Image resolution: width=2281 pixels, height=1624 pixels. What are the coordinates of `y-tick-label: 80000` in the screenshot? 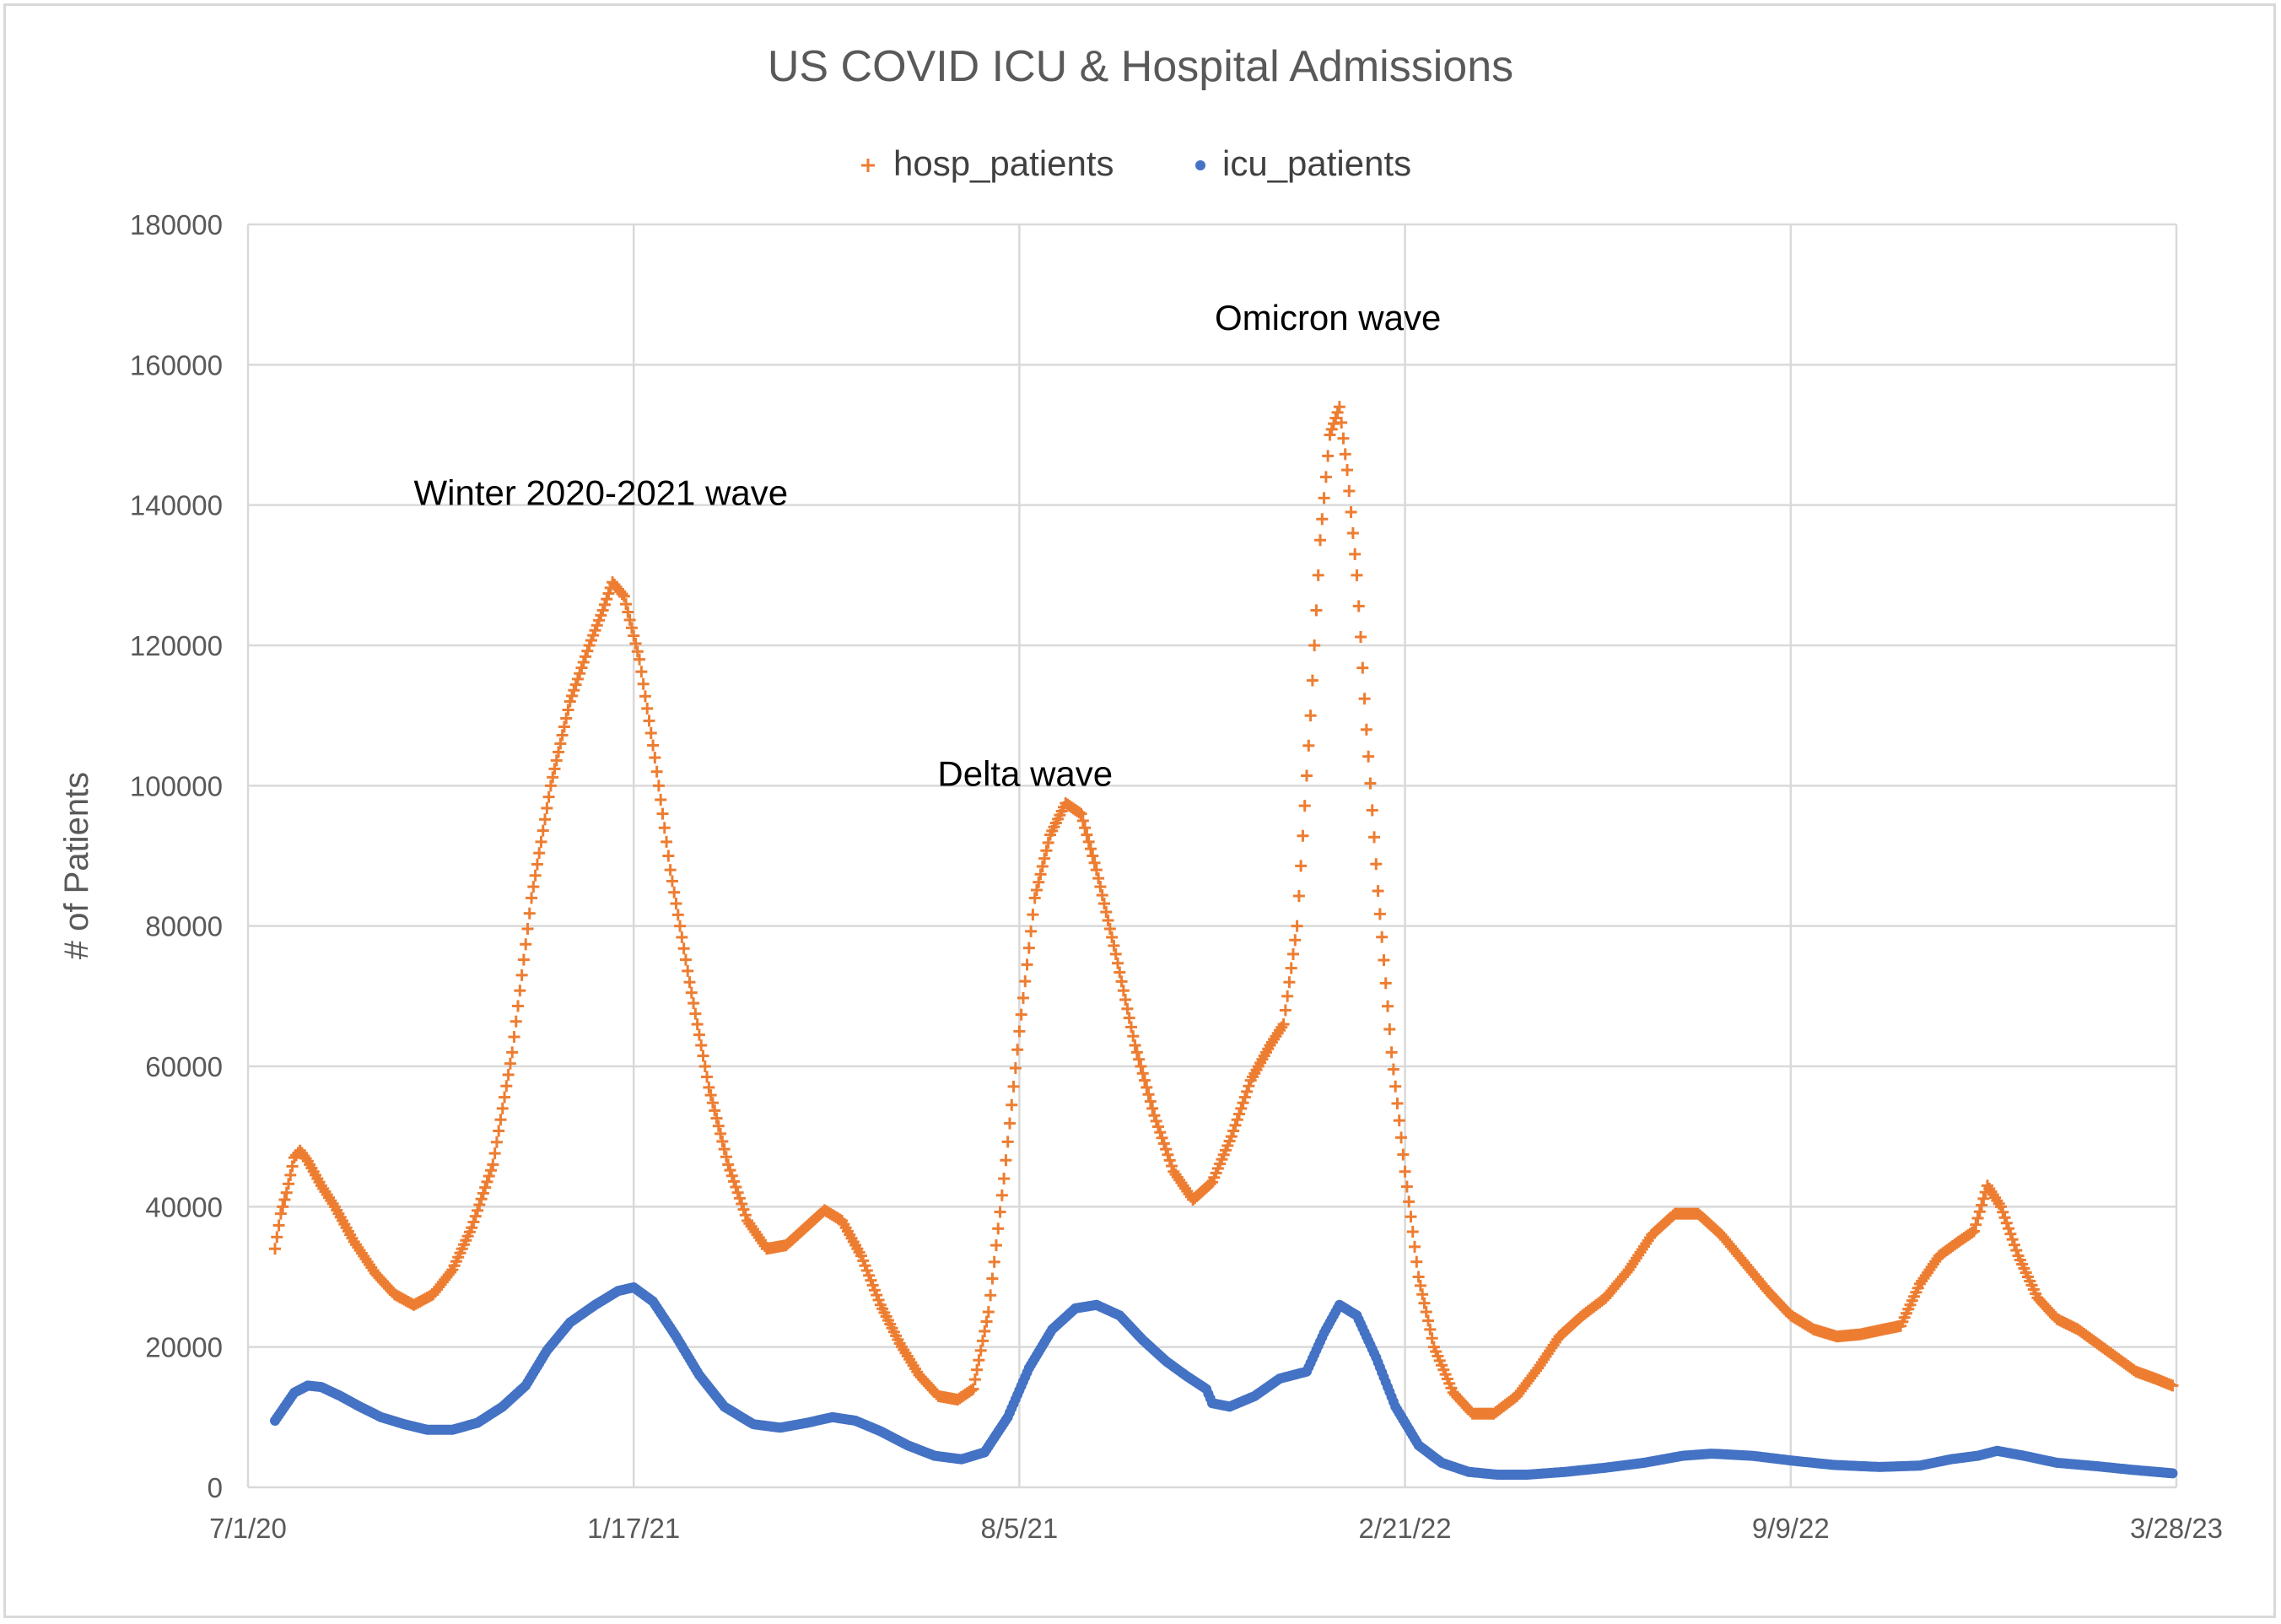 It's located at (184, 926).